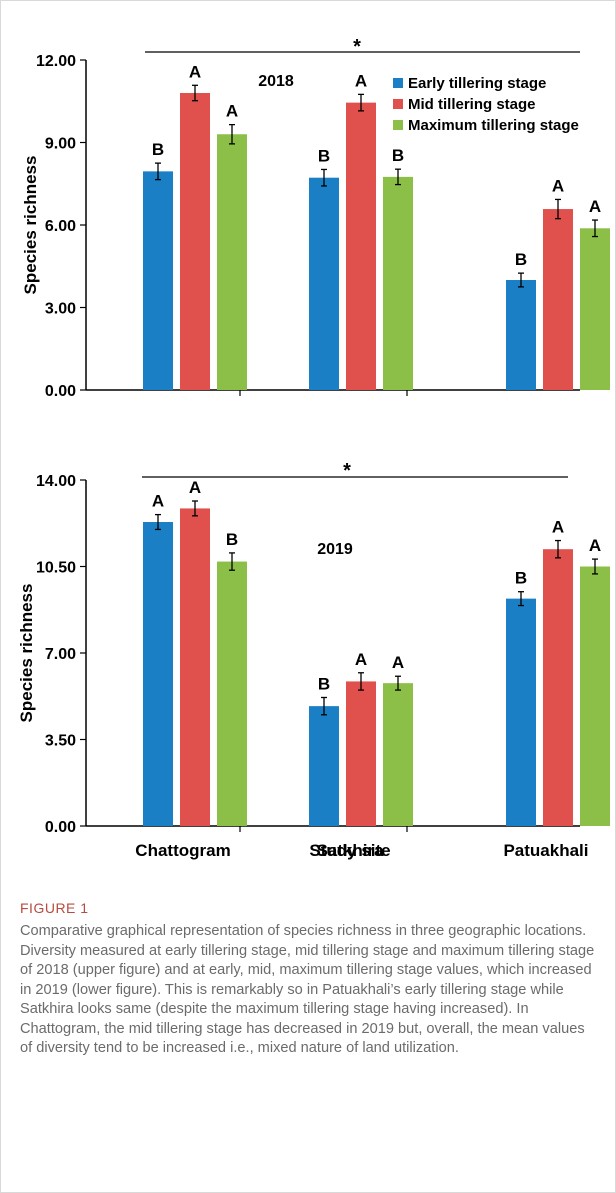  I want to click on legend-label: Maximum tillering stage, so click(493, 125).